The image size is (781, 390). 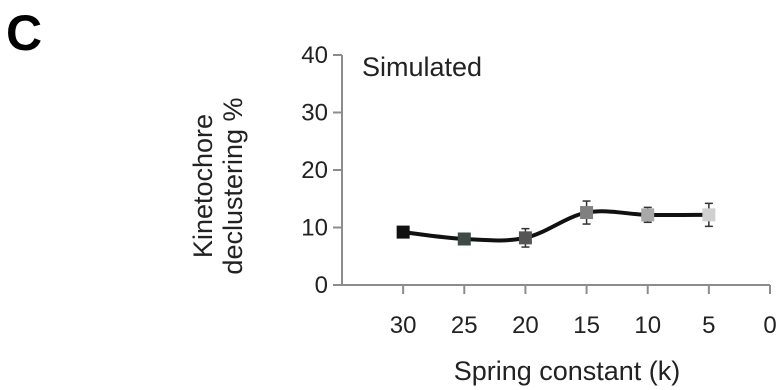 I want to click on y-tick-label: 40, so click(x=314, y=55).